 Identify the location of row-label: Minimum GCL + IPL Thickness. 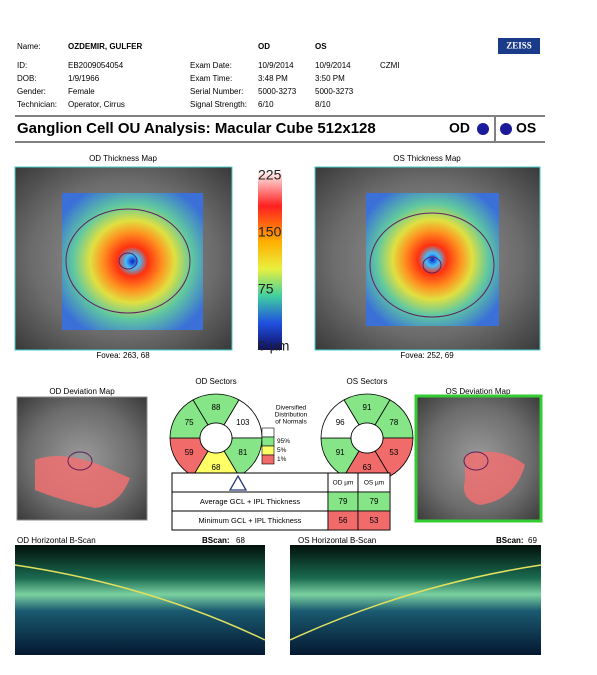
(250, 520).